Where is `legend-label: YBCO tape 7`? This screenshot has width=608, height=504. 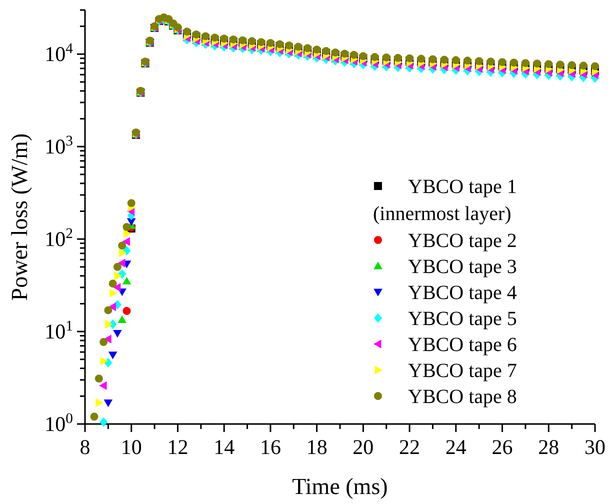 legend-label: YBCO tape 7 is located at coordinates (462, 371).